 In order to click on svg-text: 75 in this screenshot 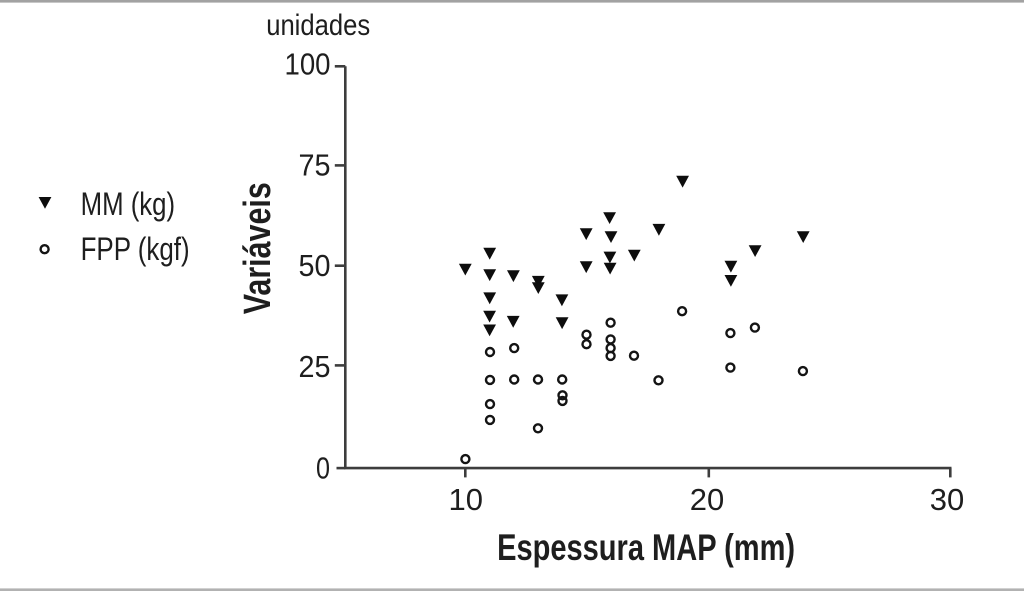, I will do `click(315, 164)`.